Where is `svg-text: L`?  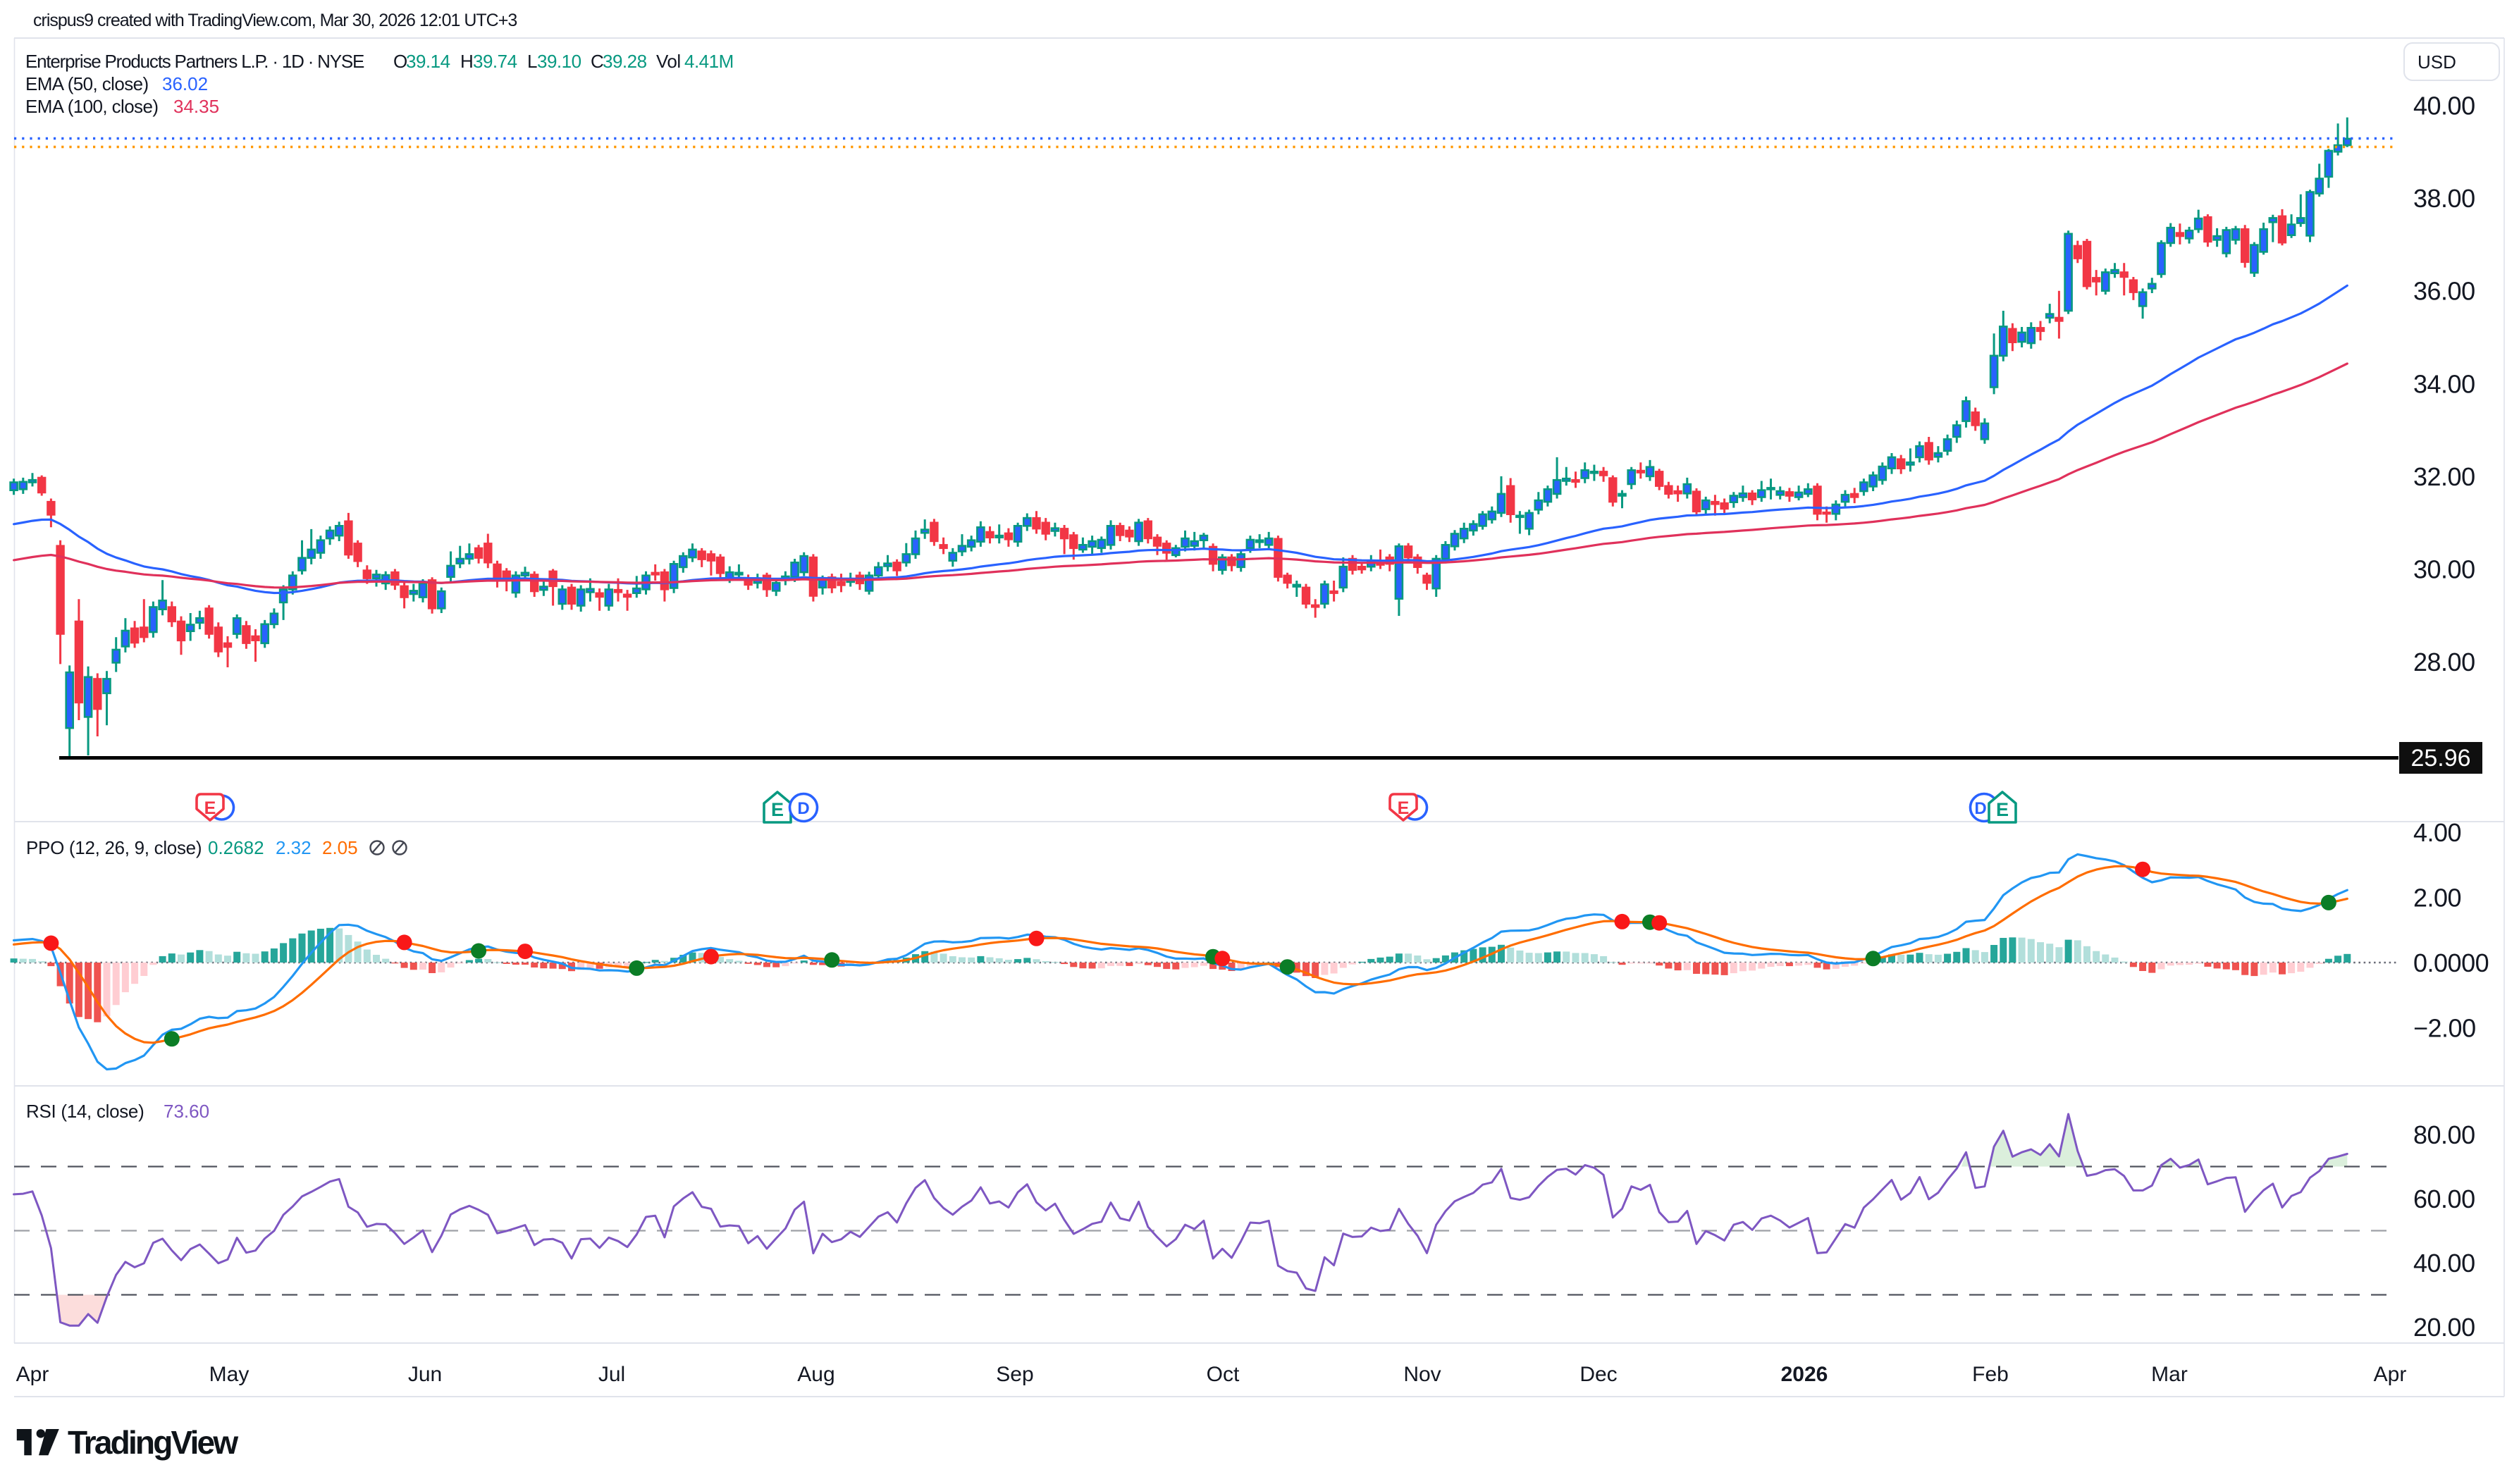 svg-text: L is located at coordinates (532, 61).